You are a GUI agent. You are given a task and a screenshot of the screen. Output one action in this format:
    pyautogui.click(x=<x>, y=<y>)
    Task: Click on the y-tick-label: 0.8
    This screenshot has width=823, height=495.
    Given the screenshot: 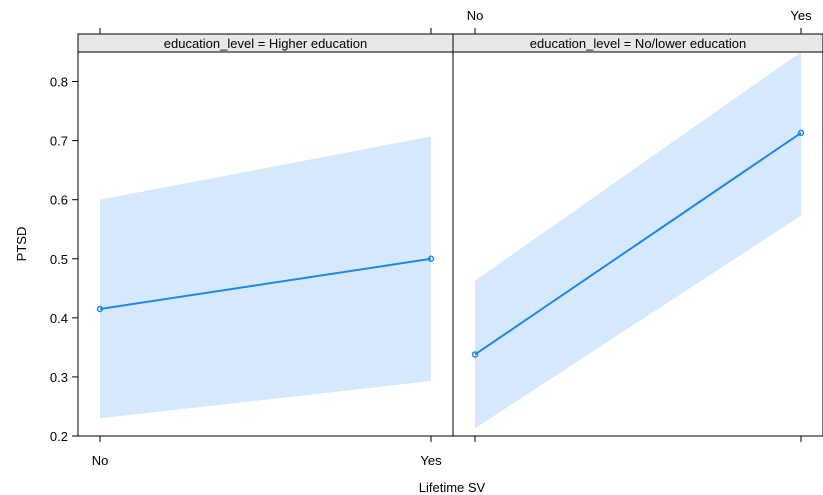 What is the action you would take?
    pyautogui.click(x=59, y=82)
    